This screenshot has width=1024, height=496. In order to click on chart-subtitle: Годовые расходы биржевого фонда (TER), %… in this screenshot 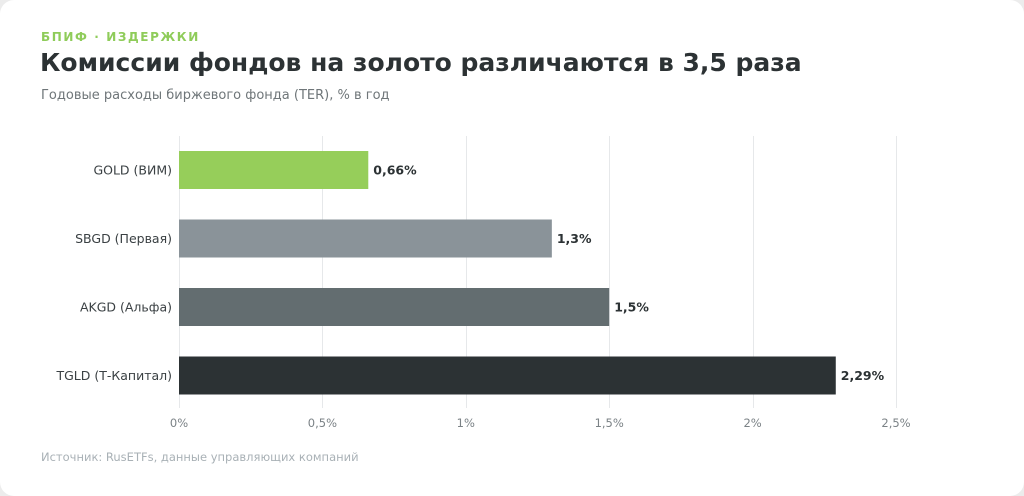, I will do `click(215, 95)`.